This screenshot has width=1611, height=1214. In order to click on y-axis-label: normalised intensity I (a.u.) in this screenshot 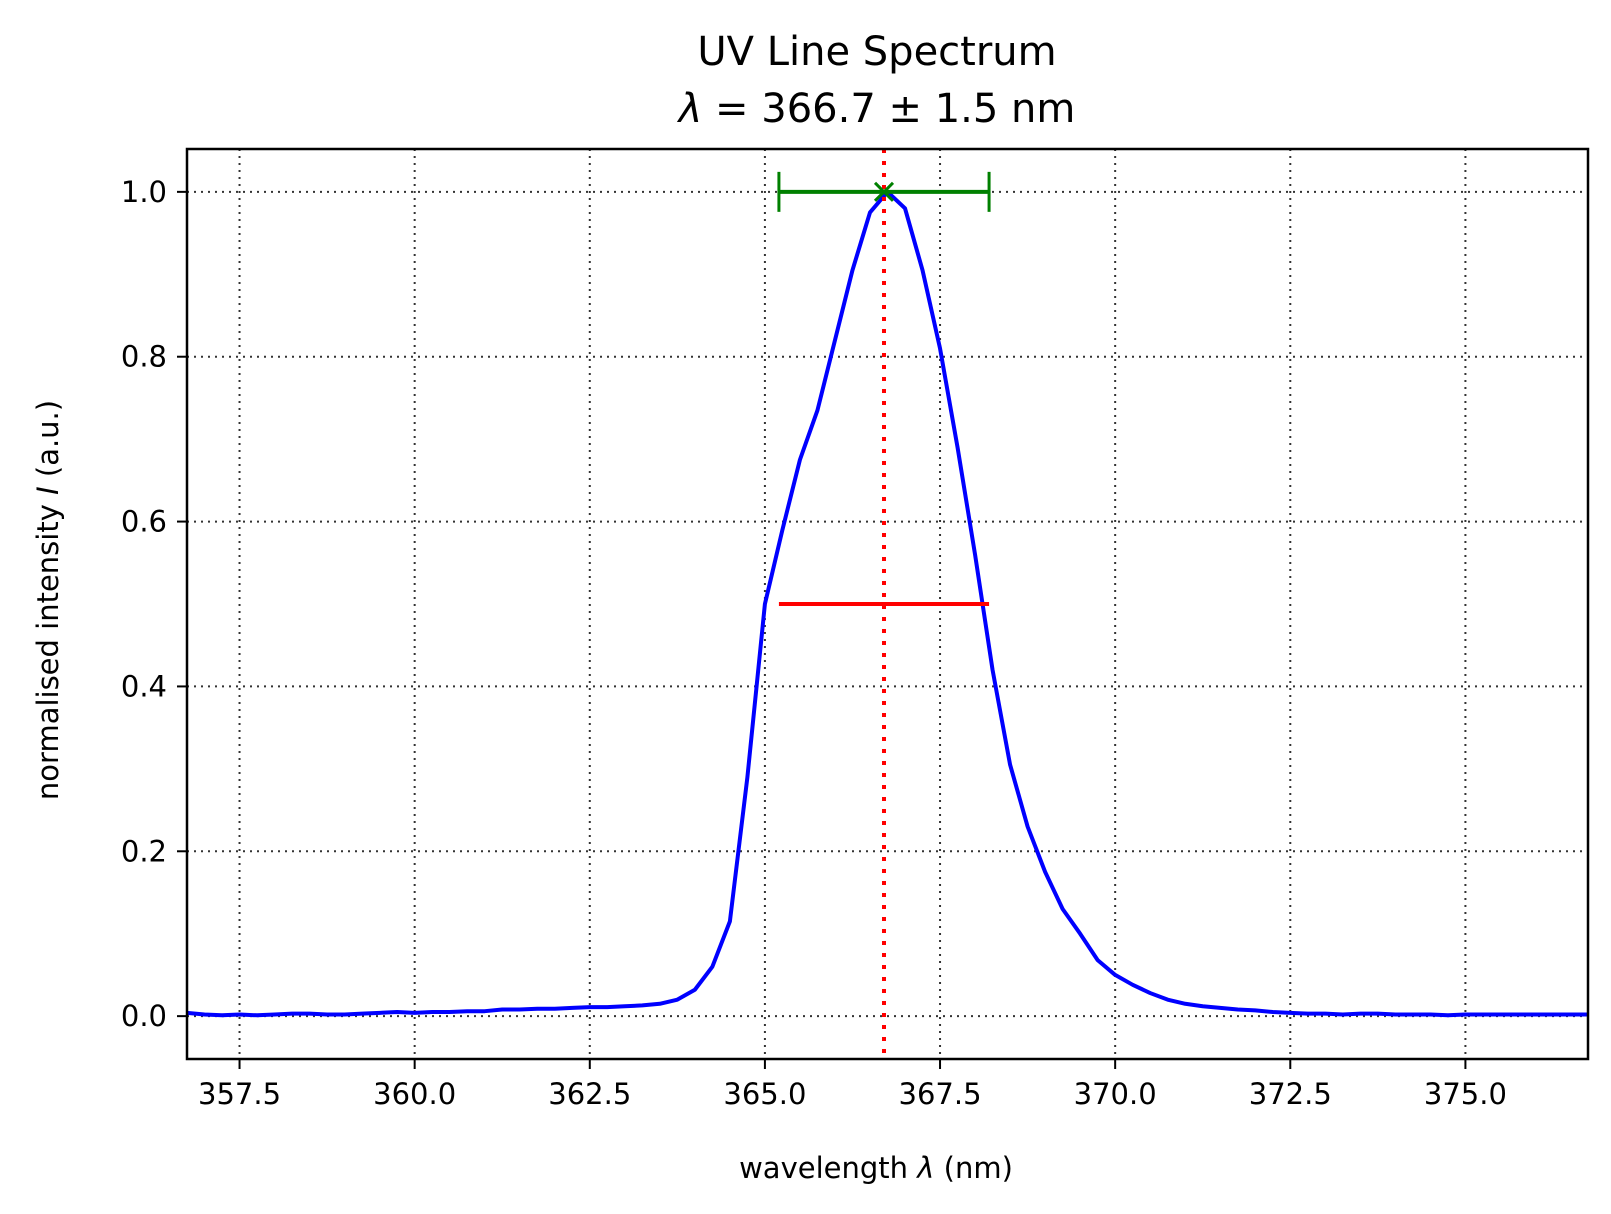, I will do `click(48, 600)`.